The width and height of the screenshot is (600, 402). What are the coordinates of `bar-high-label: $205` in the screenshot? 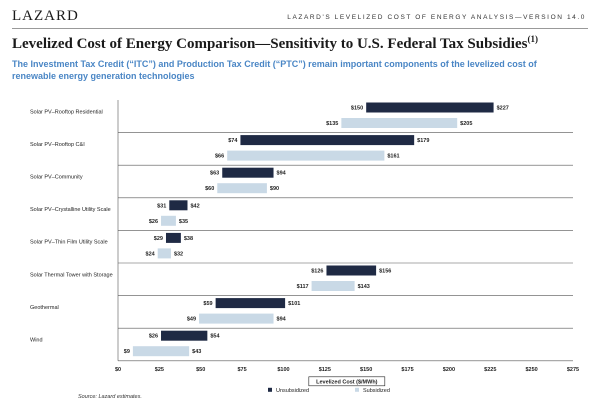 It's located at (466, 124).